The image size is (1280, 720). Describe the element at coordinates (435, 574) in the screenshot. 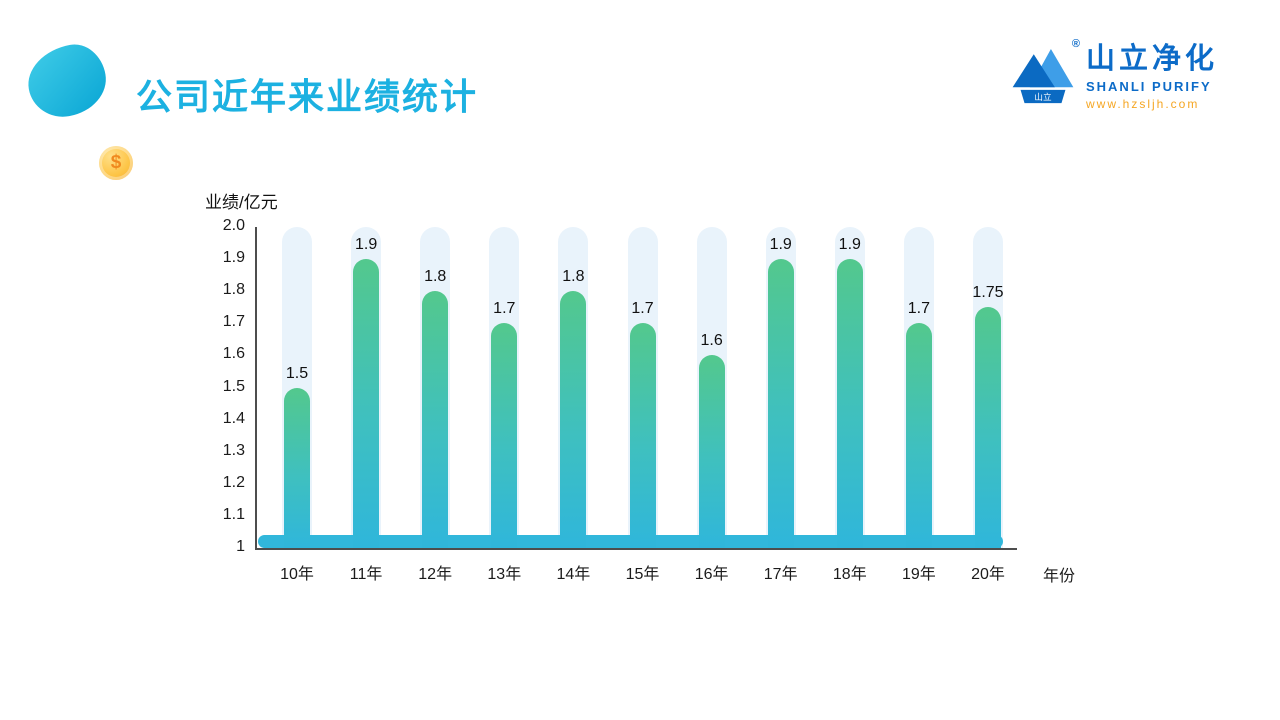

I see `x-tick-label: 12年` at that location.